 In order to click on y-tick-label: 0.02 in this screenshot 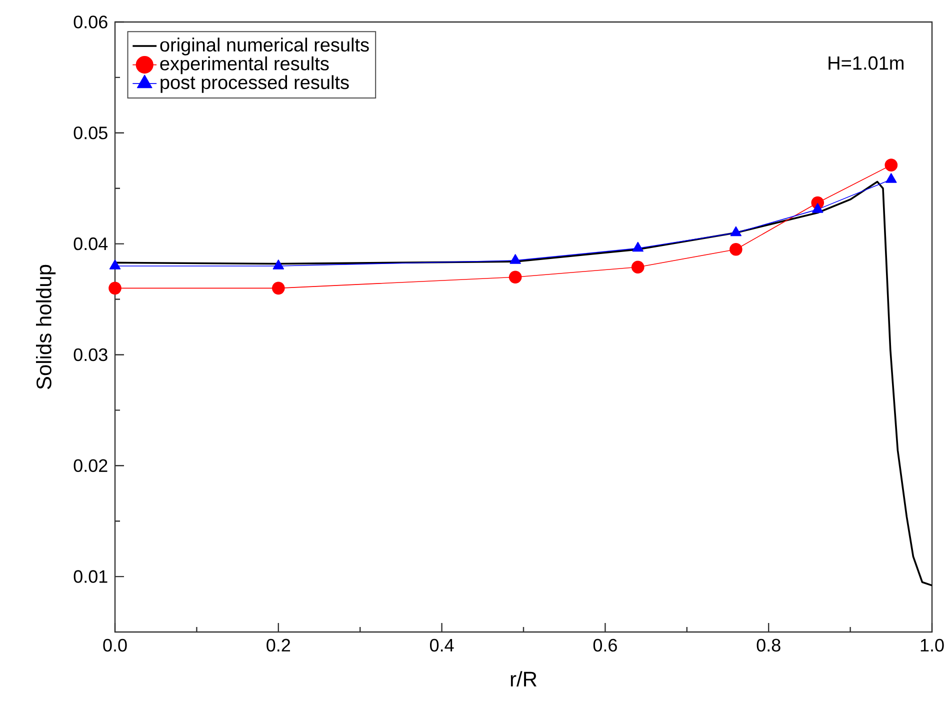, I will do `click(91, 465)`.